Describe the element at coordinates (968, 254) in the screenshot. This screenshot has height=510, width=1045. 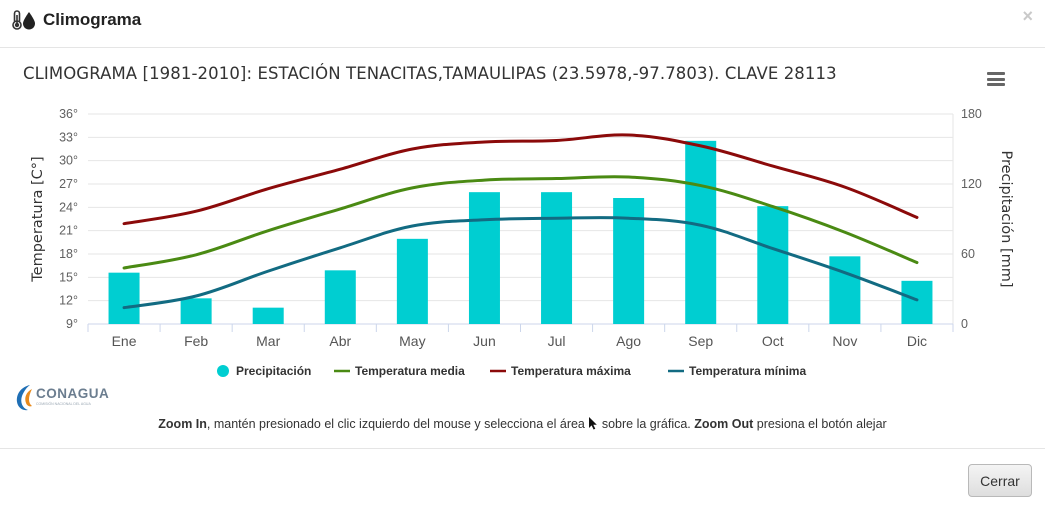
I see `y-right-tick-label: 60` at that location.